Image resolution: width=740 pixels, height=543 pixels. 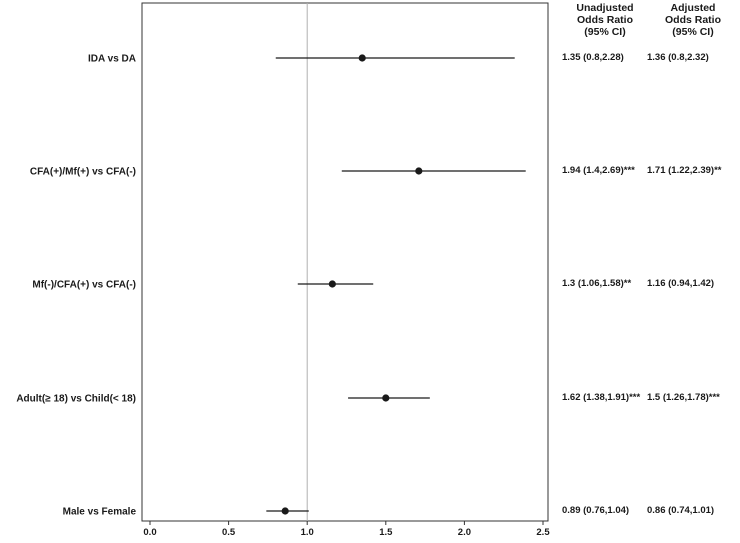 I want to click on unadjusted-header-line-3: (95% CI), so click(x=605, y=32).